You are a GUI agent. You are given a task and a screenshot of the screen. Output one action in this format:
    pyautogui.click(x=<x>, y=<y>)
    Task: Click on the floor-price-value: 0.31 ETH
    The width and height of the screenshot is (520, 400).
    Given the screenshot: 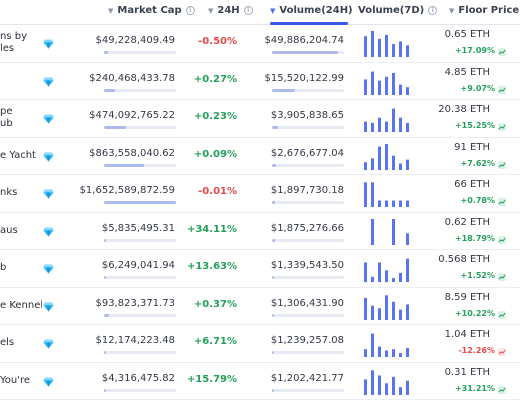 What is the action you would take?
    pyautogui.click(x=467, y=372)
    